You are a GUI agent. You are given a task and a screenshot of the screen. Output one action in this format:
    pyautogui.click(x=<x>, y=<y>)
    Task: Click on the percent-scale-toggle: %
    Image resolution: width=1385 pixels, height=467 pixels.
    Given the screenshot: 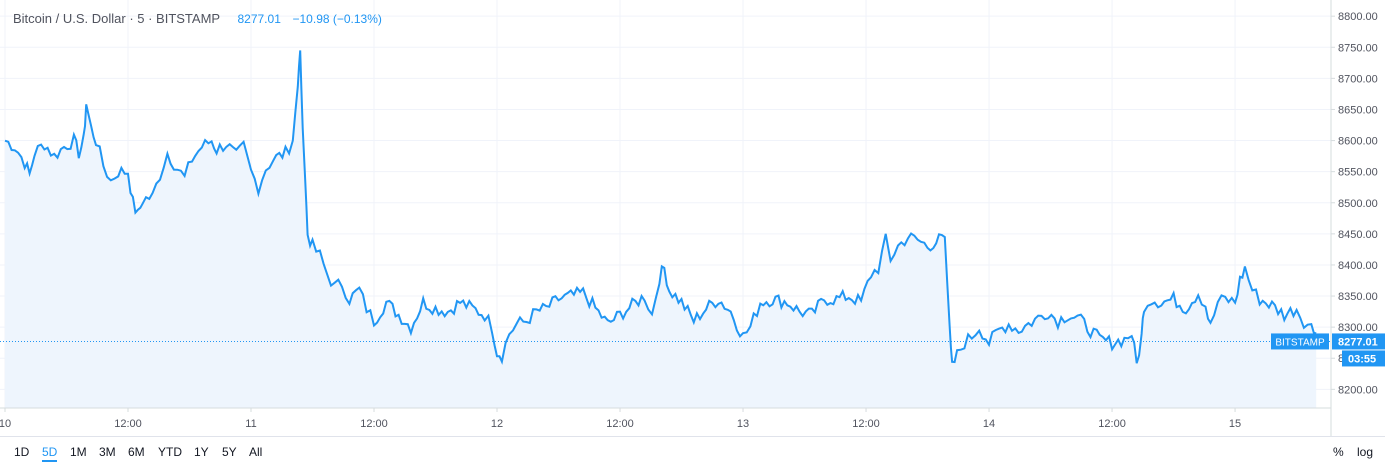 What is the action you would take?
    pyautogui.click(x=1338, y=452)
    